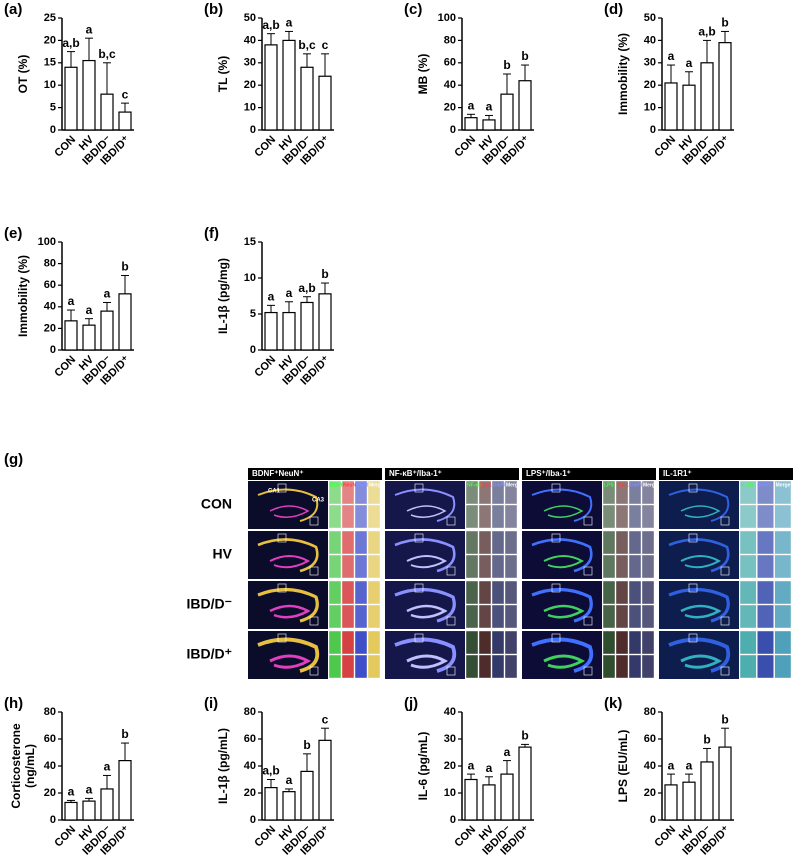 This screenshot has width=795, height=862. Describe the element at coordinates (650, 18) in the screenshot. I see `y-tick-label: 50` at that location.